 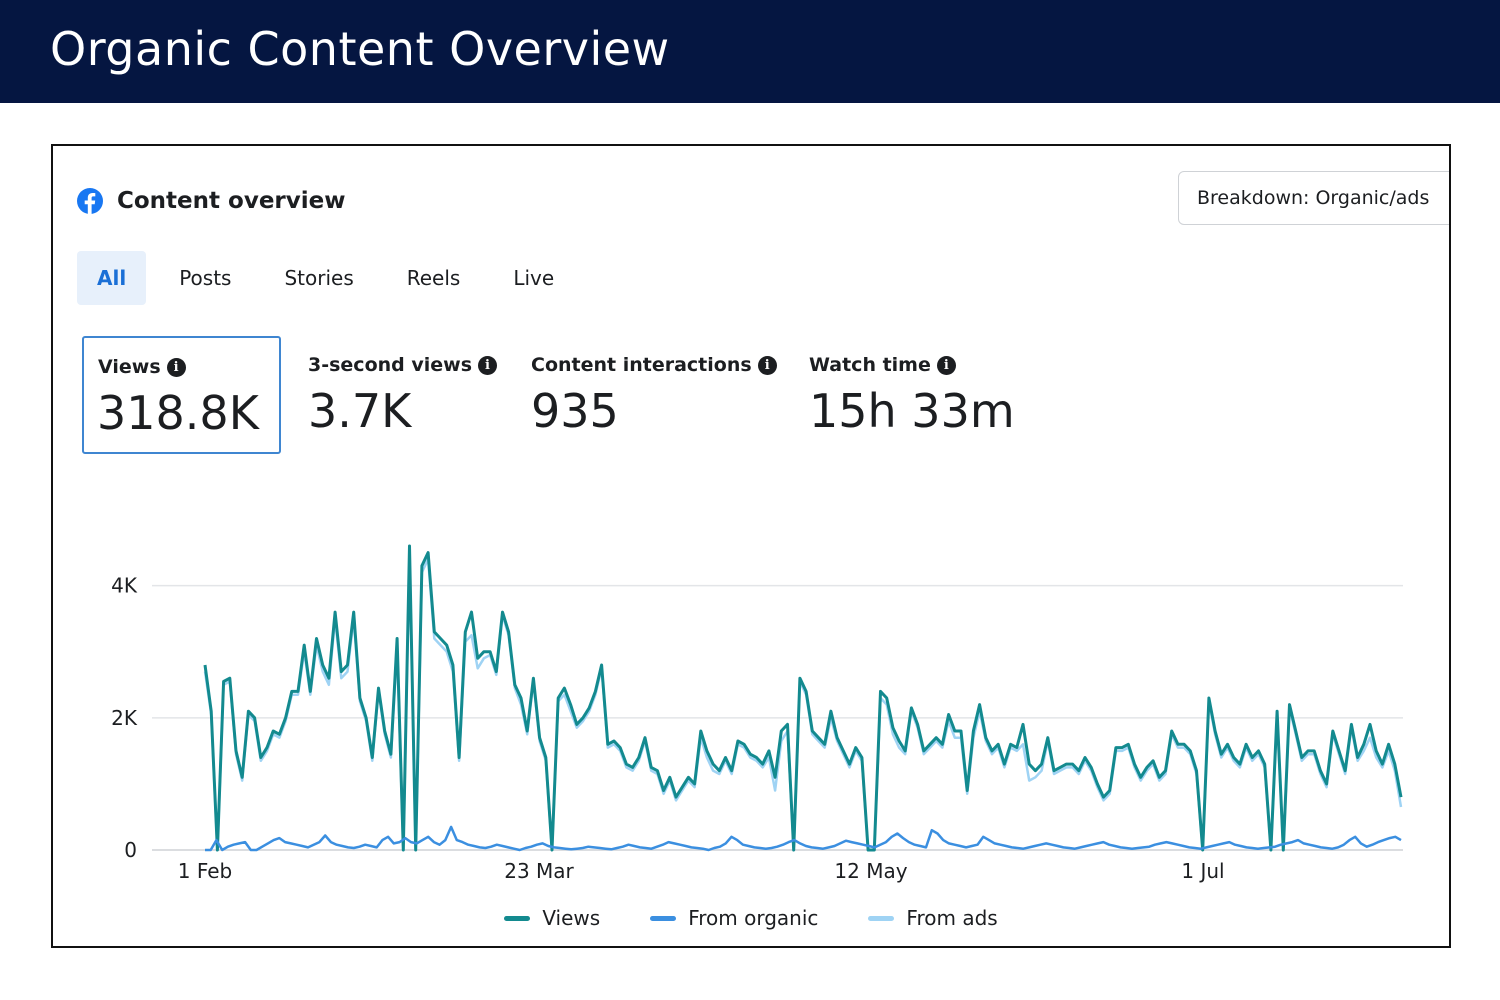 I want to click on metric-card-3-second-views: 3-second views i 3.7K, so click(x=401, y=395).